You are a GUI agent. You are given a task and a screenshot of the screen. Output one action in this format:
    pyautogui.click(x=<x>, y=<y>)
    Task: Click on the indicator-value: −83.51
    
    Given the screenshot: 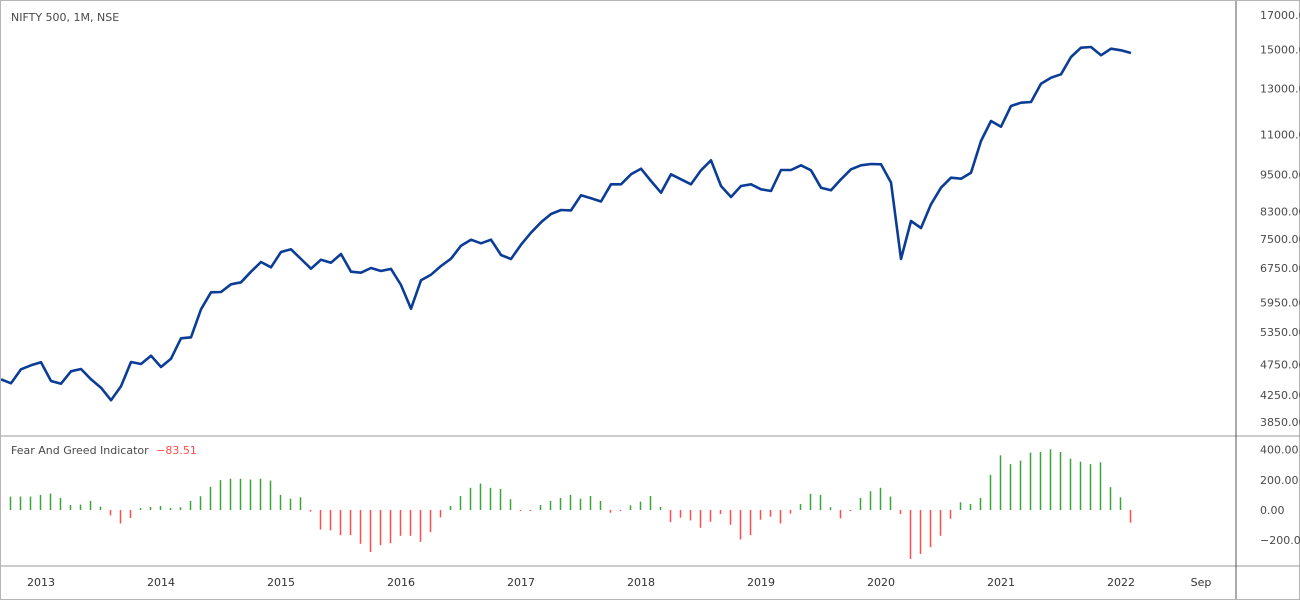 What is the action you would take?
    pyautogui.click(x=176, y=450)
    